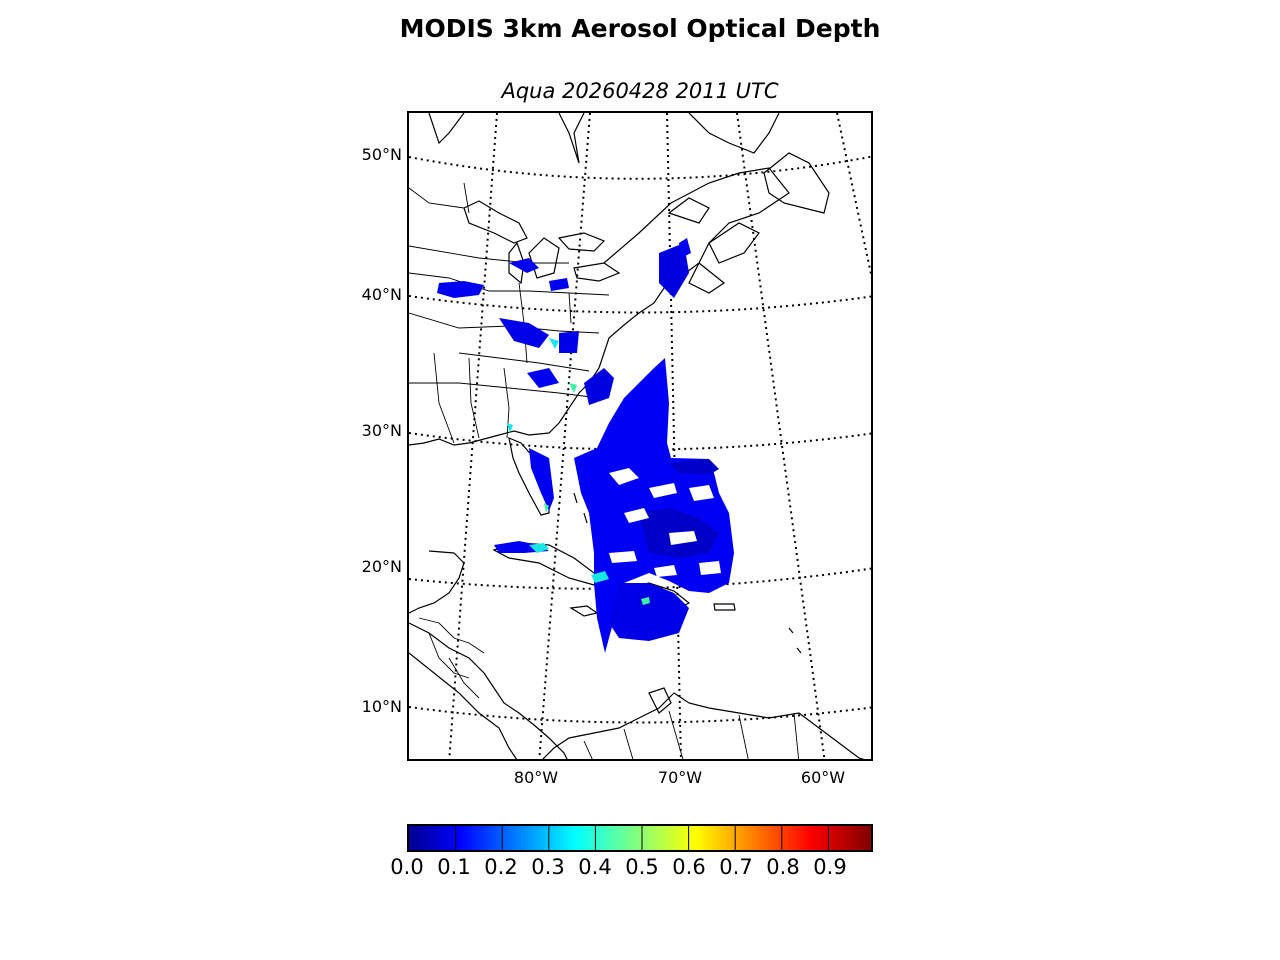 The height and width of the screenshot is (960, 1280). Describe the element at coordinates (585, 445) in the screenshot. I see `aod-swath` at that location.